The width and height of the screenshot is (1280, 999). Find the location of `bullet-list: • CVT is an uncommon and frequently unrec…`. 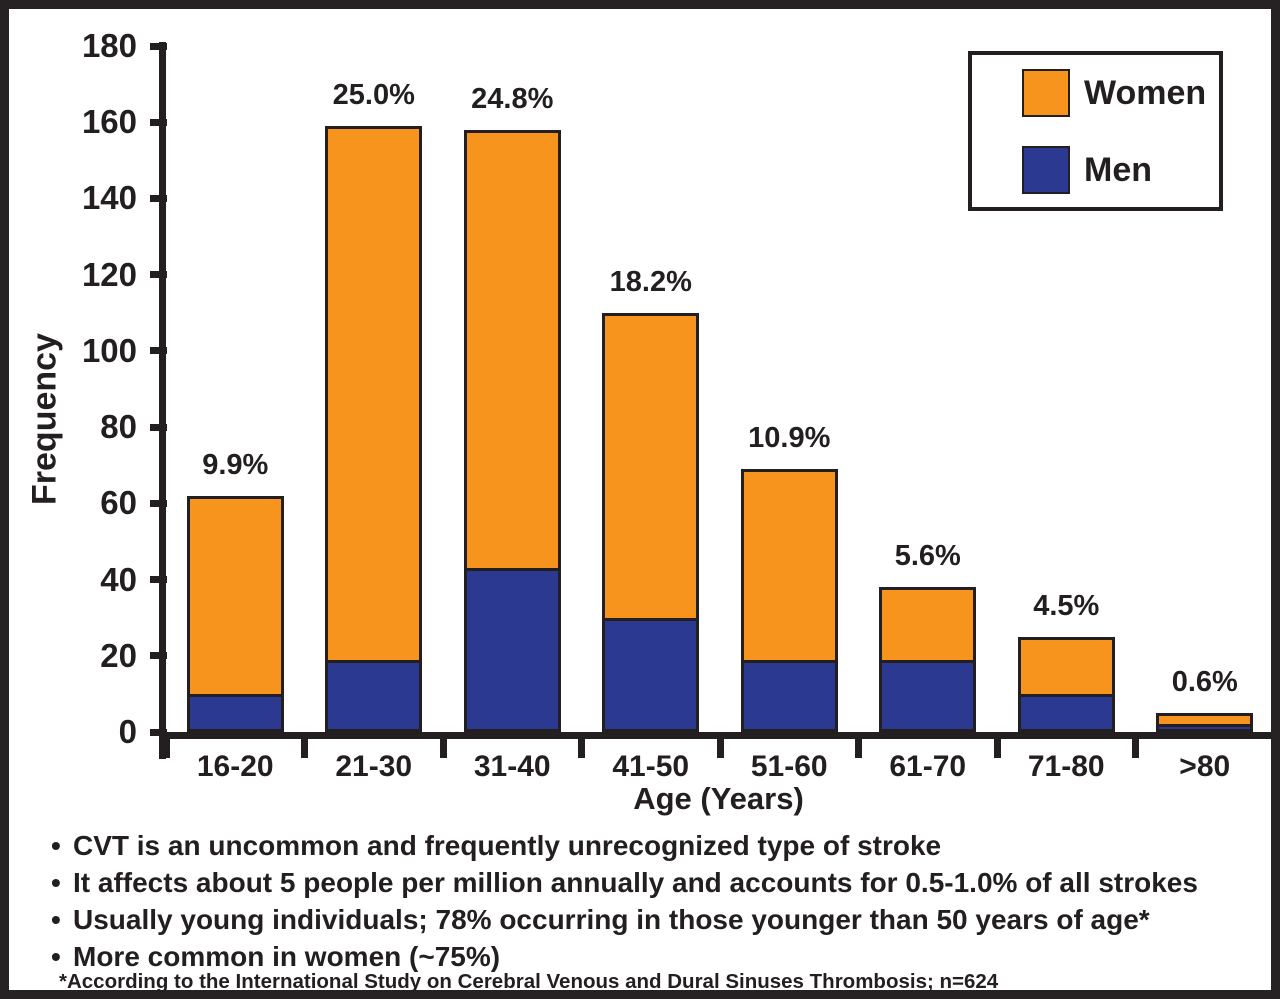

bullet-list: • CVT is an uncommon and frequently unrec… is located at coordinates (656, 901).